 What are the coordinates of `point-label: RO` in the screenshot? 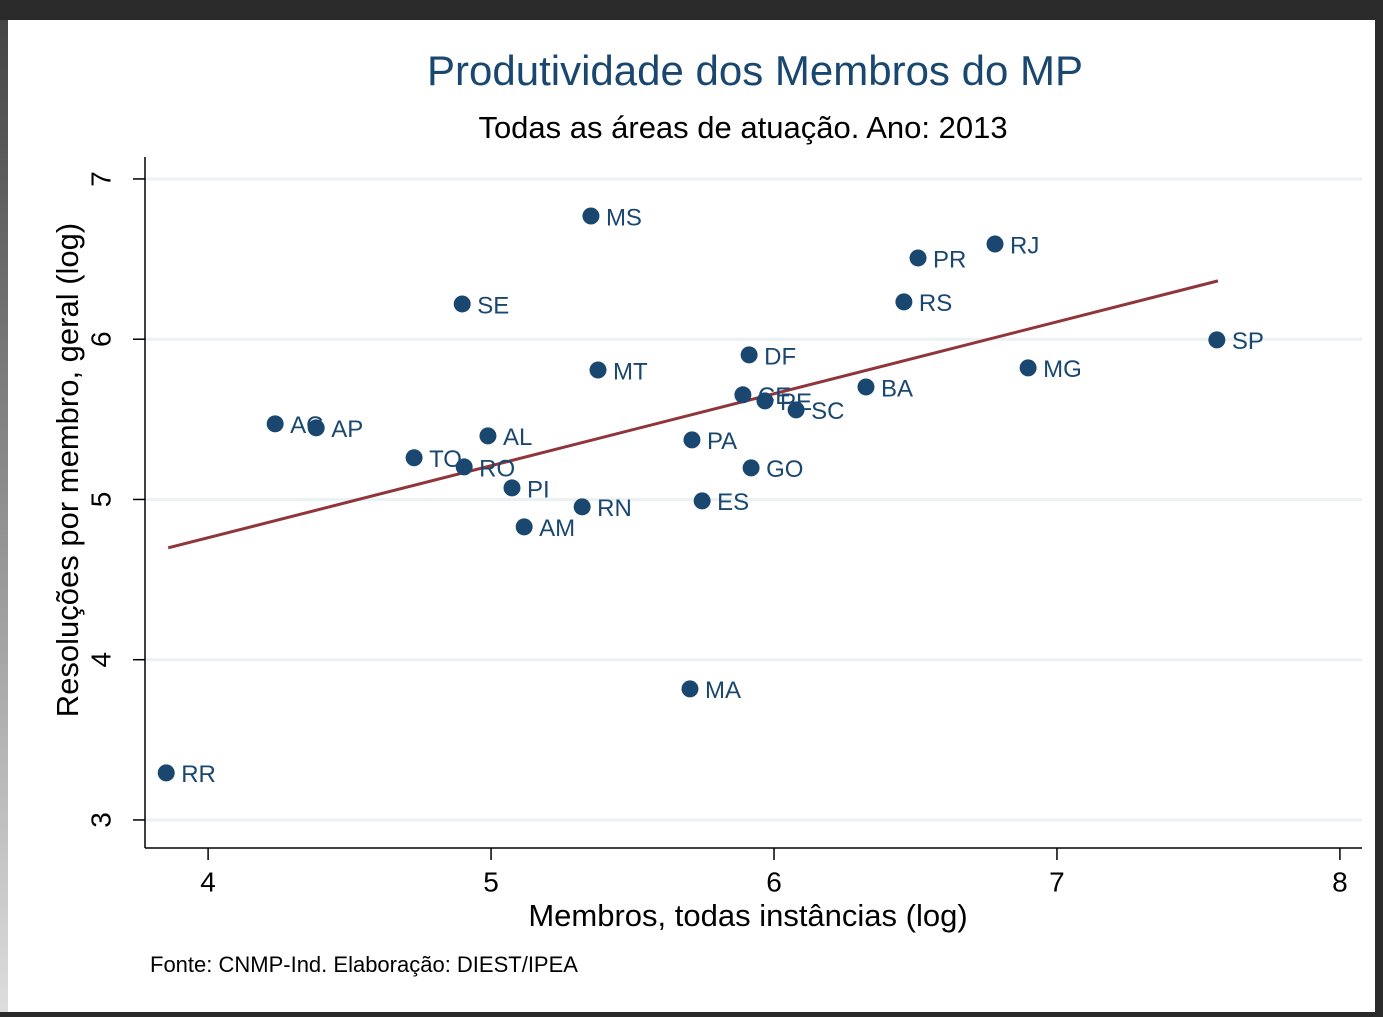 It's located at (497, 468).